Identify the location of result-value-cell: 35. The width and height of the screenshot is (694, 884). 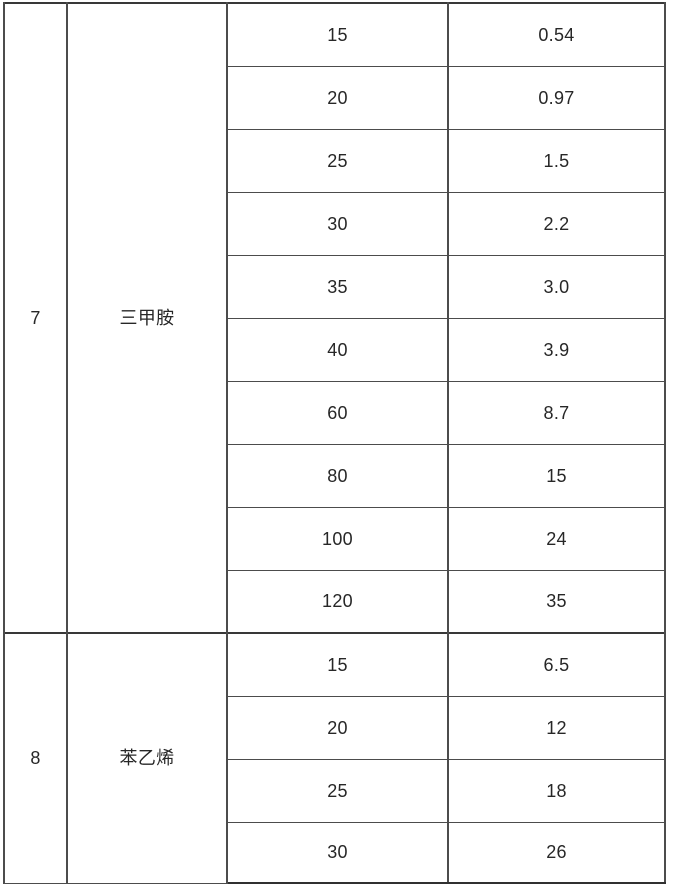
(556, 601).